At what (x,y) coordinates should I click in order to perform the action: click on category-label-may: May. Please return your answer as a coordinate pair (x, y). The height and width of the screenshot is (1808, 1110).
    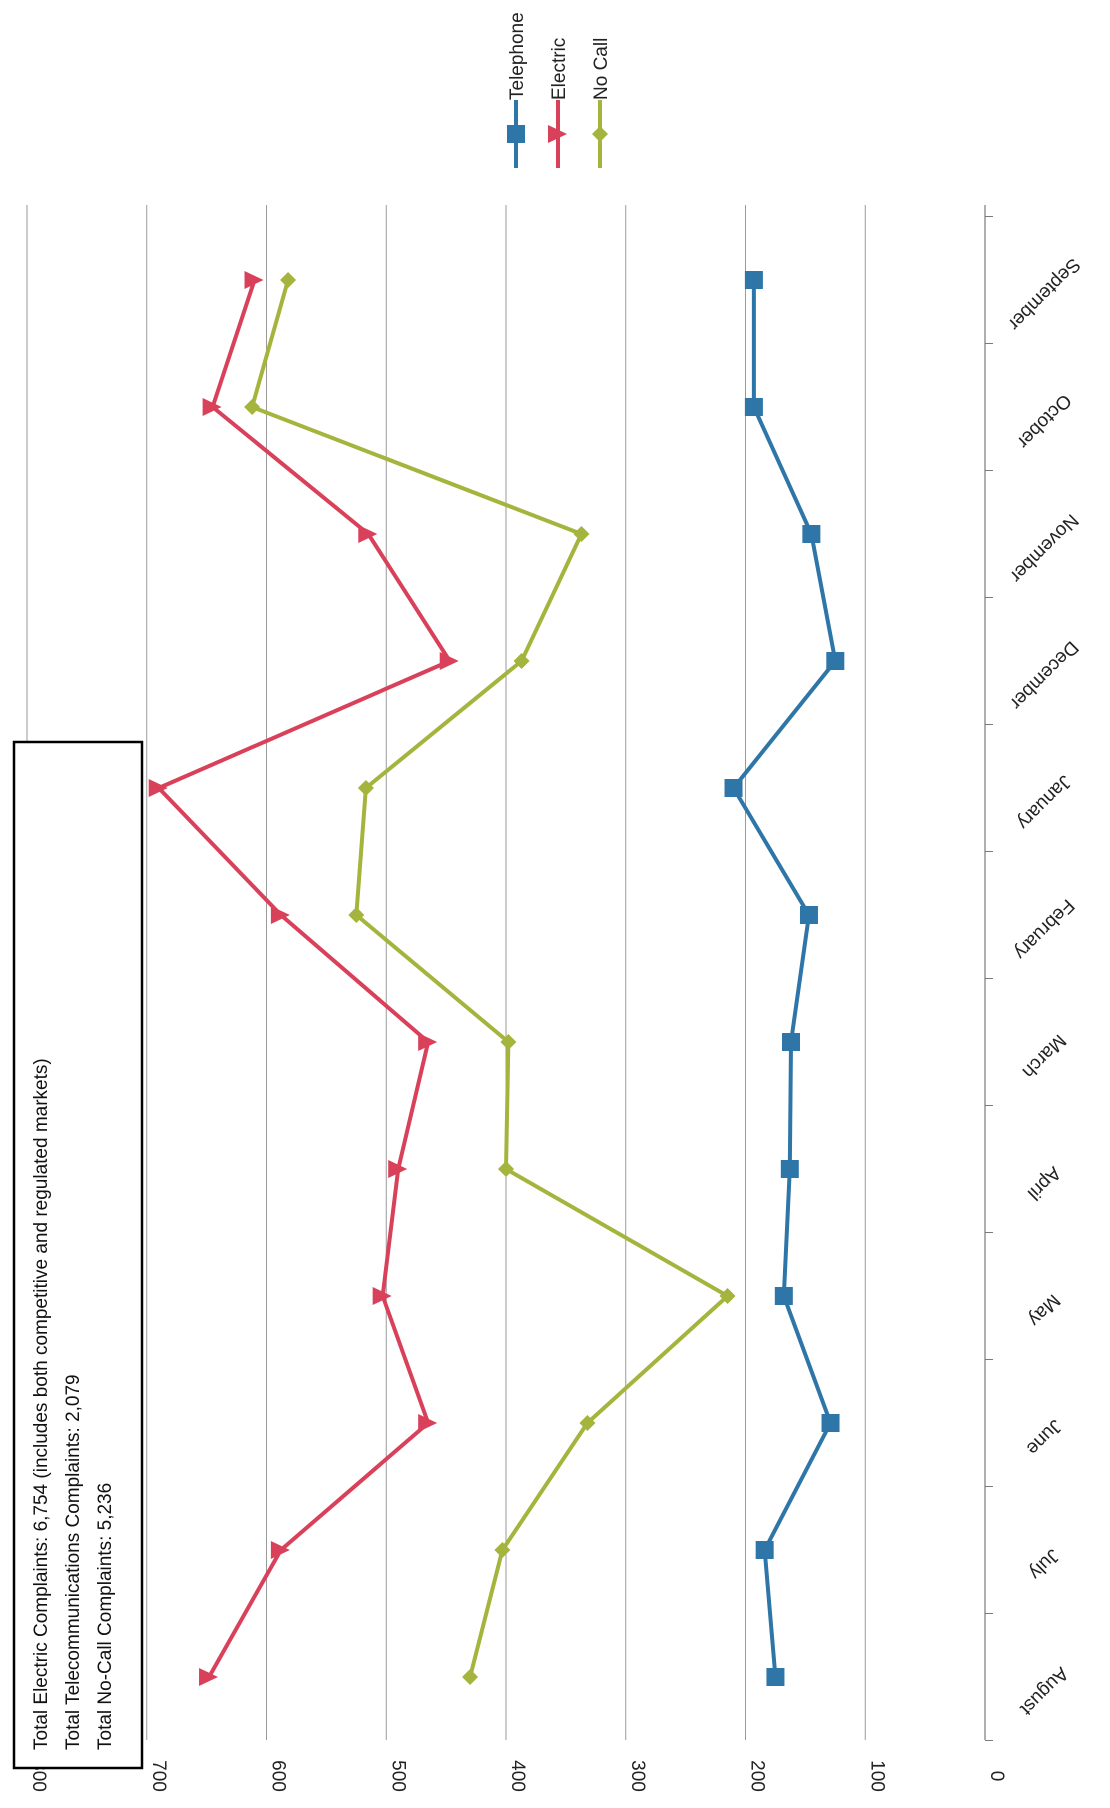
    Looking at the image, I should click on (1043, 1310).